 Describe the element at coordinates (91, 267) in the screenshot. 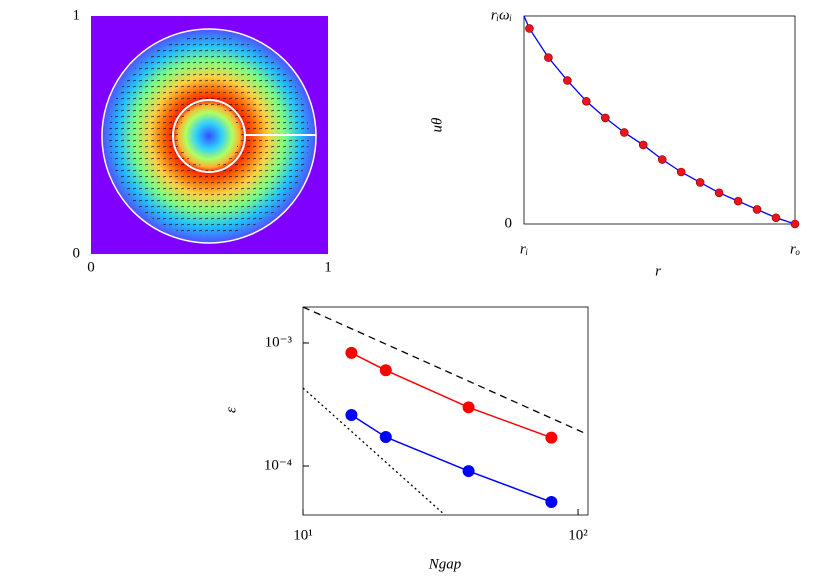

I see `x-tick-label: 0` at that location.